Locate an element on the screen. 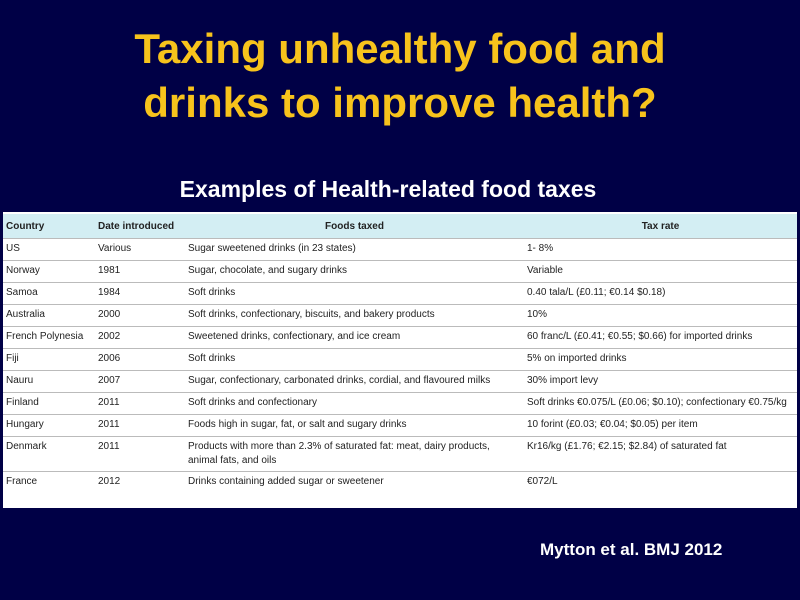 The width and height of the screenshot is (800, 600). table-cell: 10% is located at coordinates (660, 315).